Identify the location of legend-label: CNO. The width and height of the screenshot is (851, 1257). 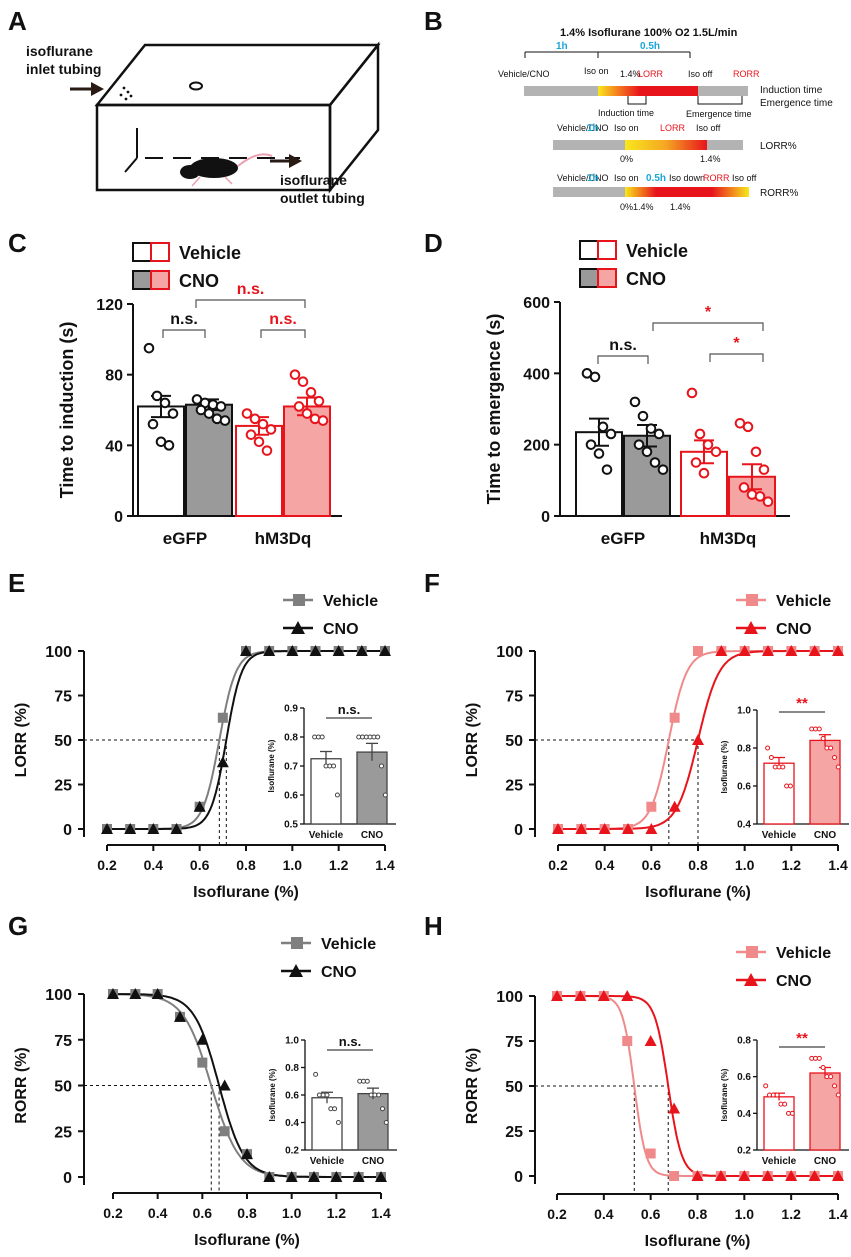
(339, 972).